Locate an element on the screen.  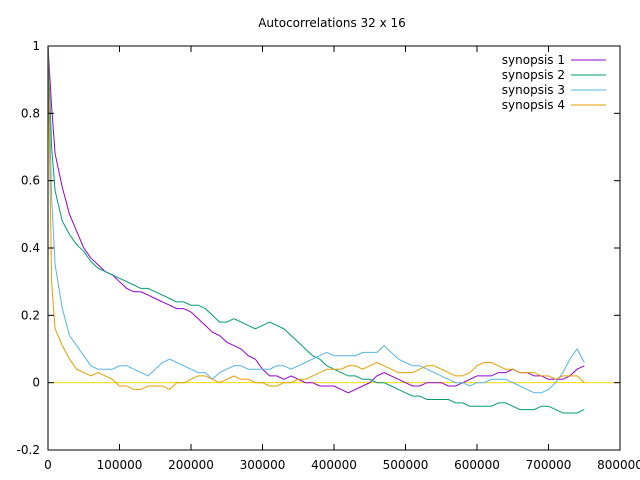
x-tick-label: 200000 is located at coordinates (191, 465).